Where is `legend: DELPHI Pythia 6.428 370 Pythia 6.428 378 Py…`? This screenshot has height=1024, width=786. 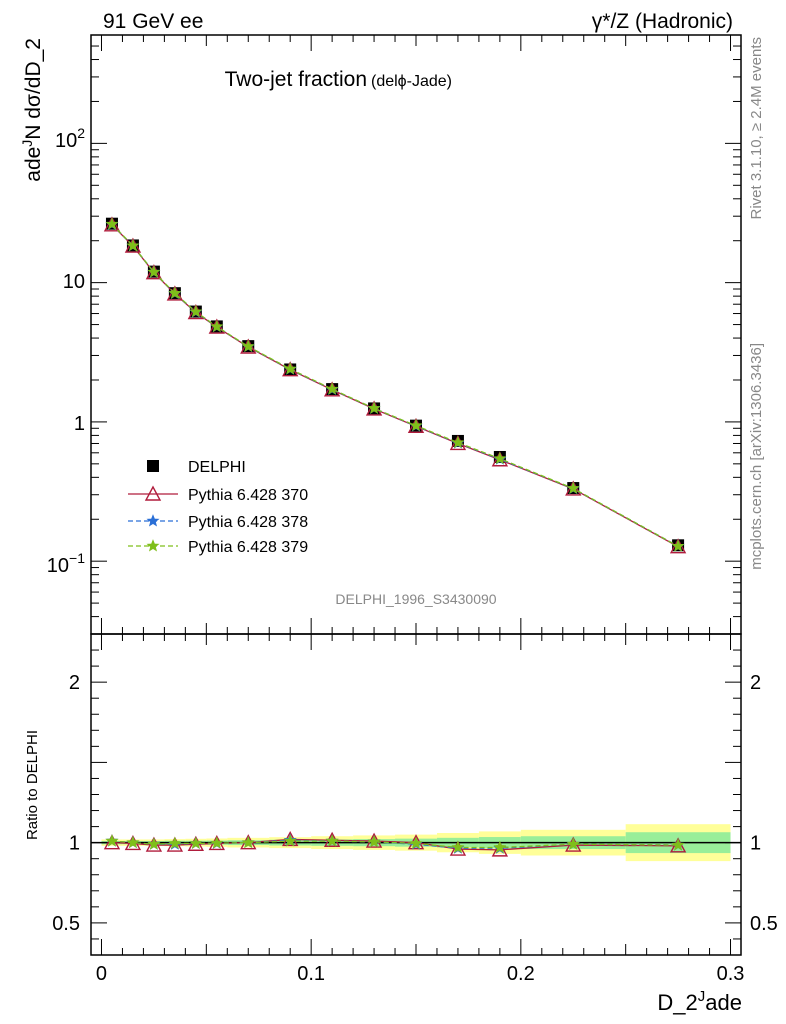 legend: DELPHI Pythia 6.428 370 Pythia 6.428 378 Py… is located at coordinates (218, 507).